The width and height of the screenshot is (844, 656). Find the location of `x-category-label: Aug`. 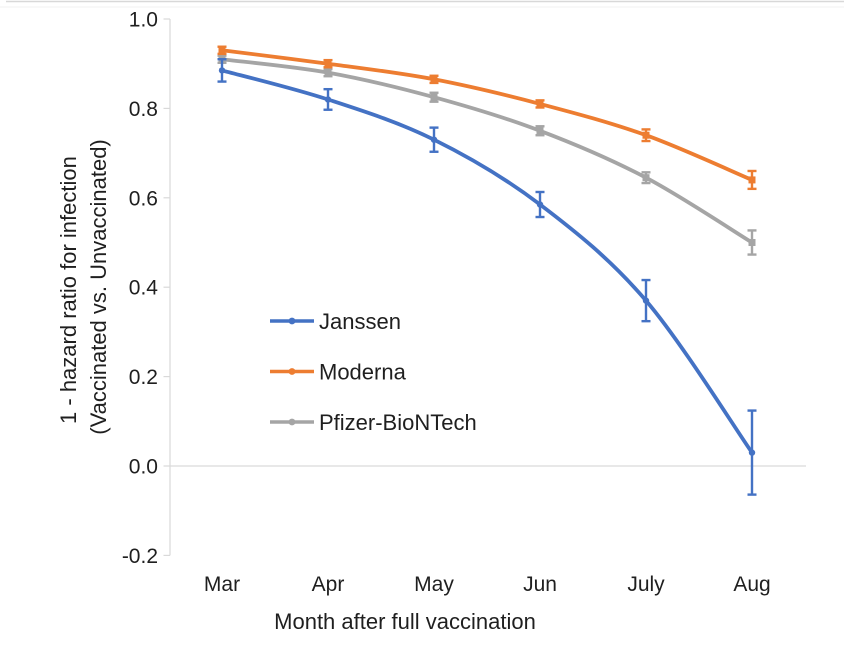

x-category-label: Aug is located at coordinates (751, 584).